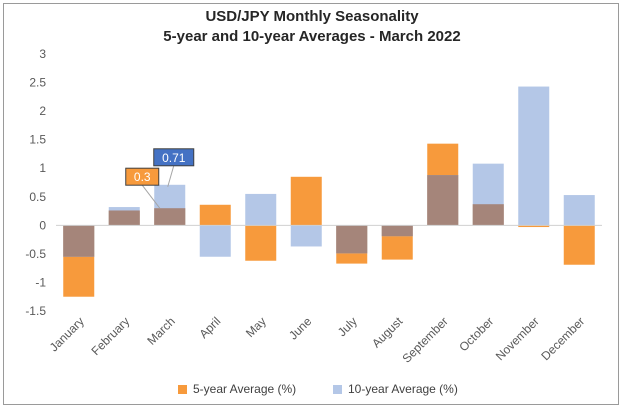  I want to click on y-tick-label: 2.5, so click(37, 83).